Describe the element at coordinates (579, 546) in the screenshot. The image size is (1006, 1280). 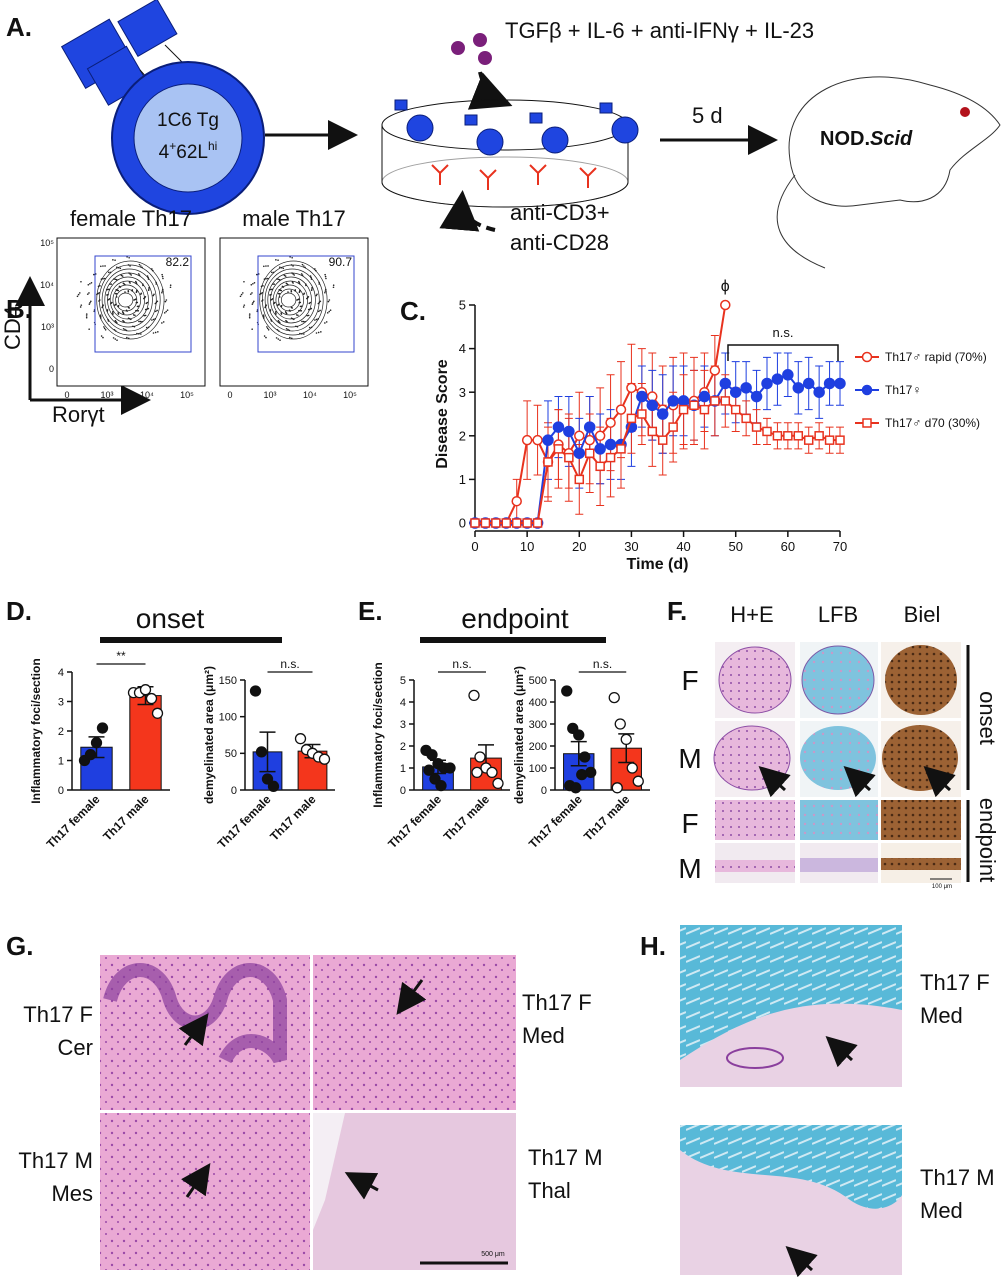
I see `x-tick-label: 20` at that location.